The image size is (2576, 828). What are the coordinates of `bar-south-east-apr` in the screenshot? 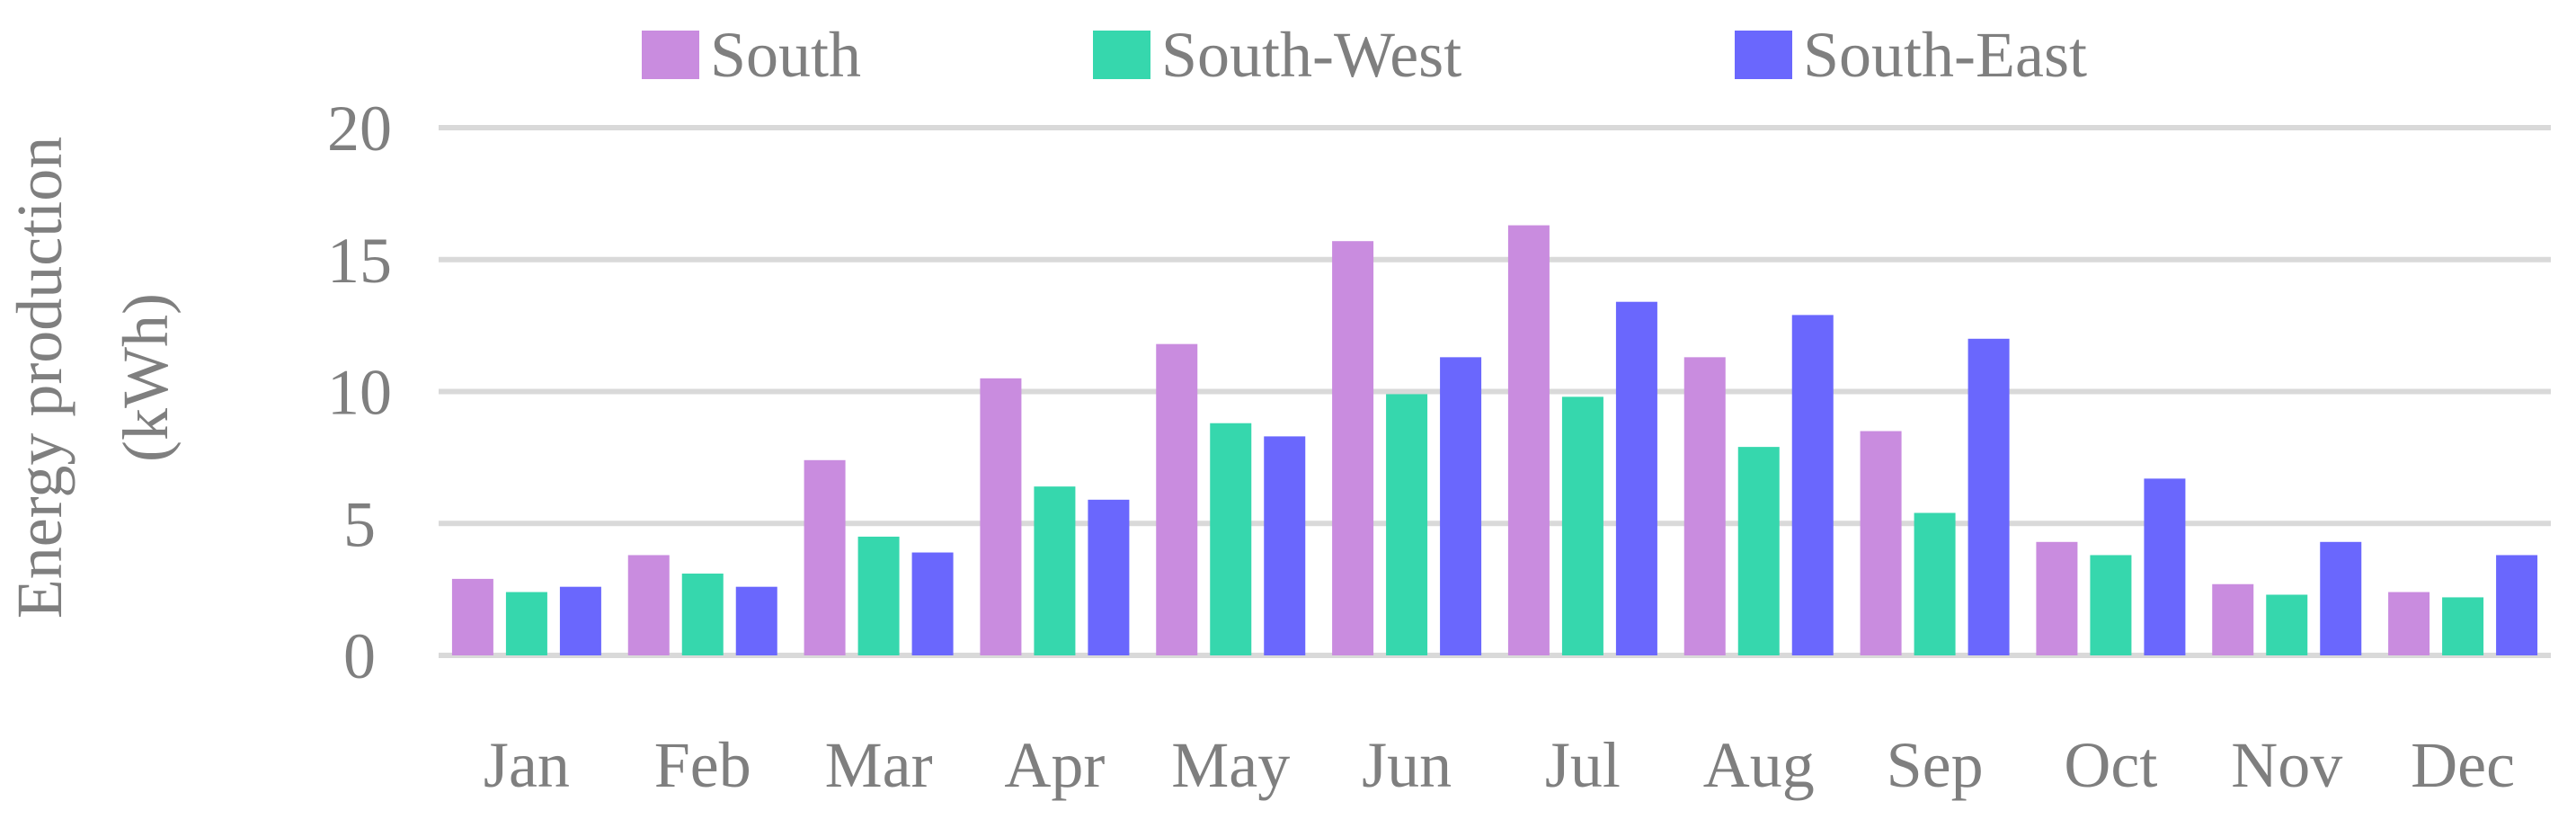 It's located at (1109, 577).